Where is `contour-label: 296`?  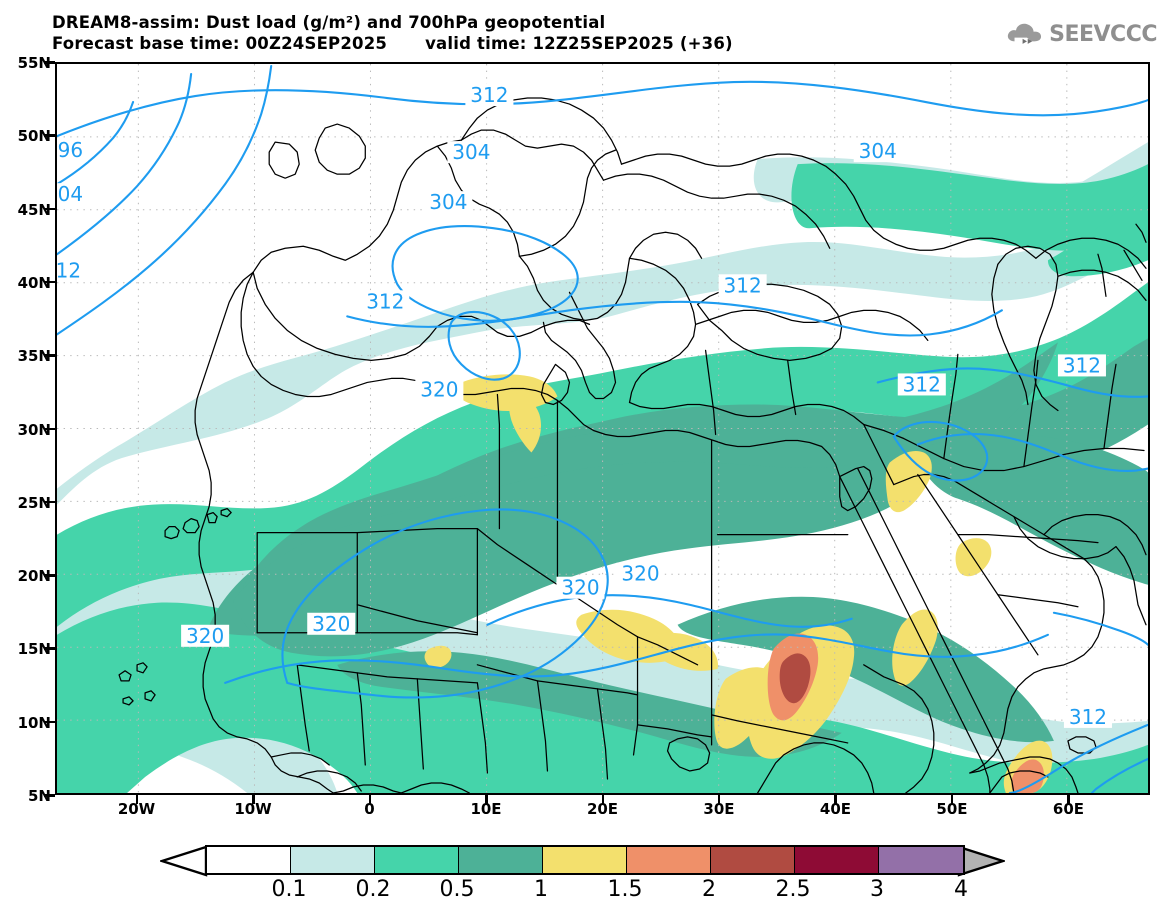 contour-label: 296 is located at coordinates (70, 150).